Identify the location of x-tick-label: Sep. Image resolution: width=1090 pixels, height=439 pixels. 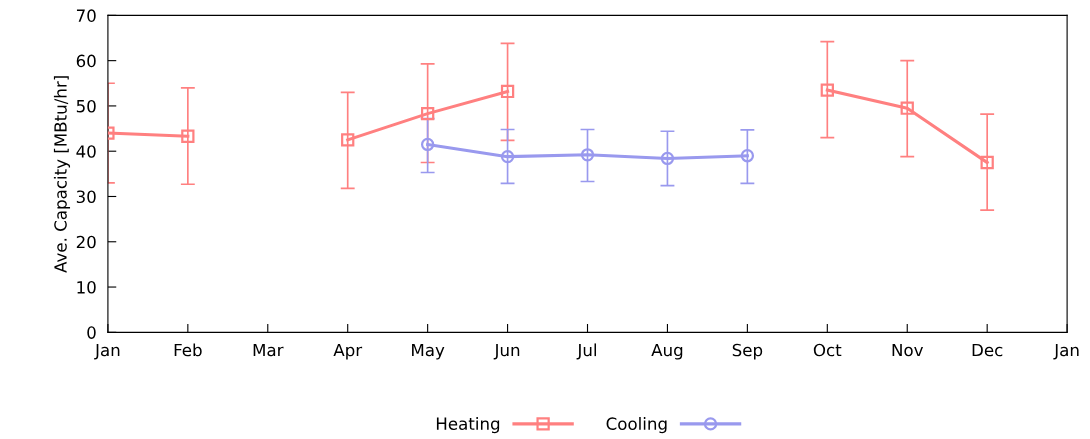
(747, 351).